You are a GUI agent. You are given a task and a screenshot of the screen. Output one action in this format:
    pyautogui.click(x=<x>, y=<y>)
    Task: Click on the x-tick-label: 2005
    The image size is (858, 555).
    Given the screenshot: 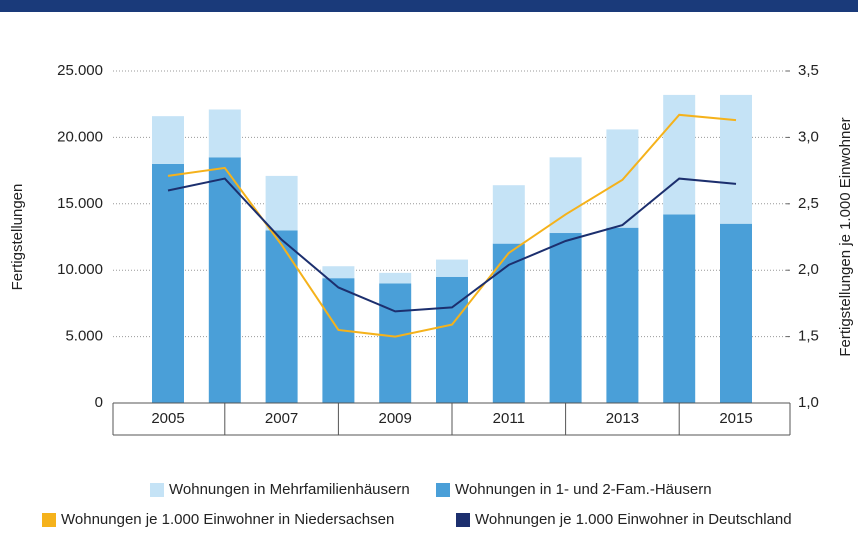 What is the action you would take?
    pyautogui.click(x=167, y=418)
    